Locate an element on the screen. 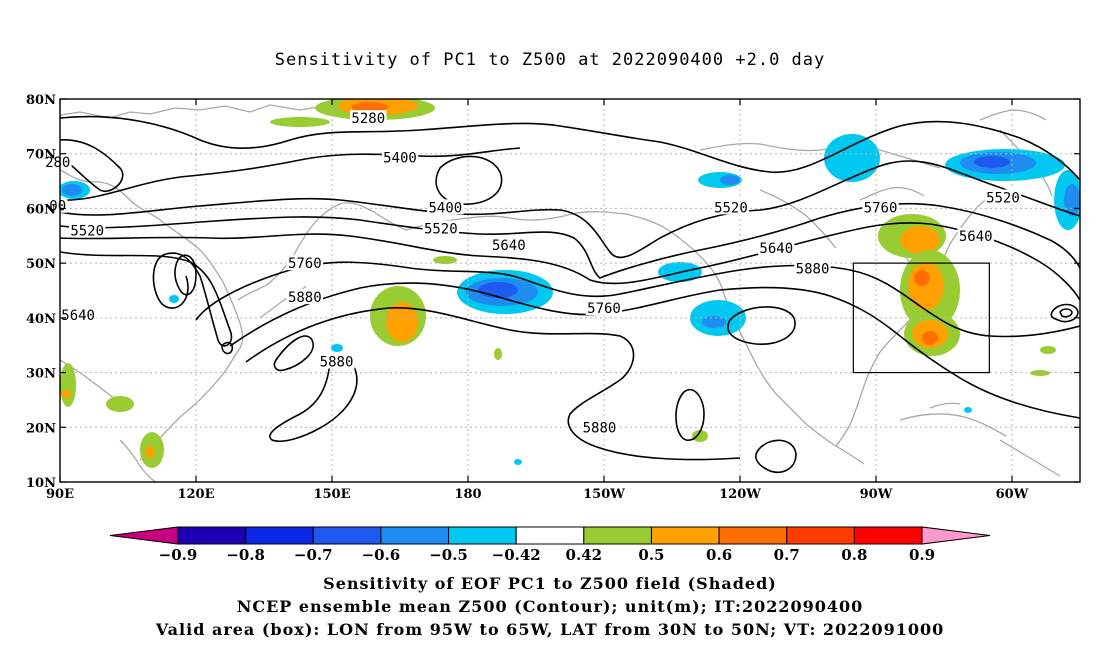 The image size is (1100, 650). lon-tick-label: 90W is located at coordinates (876, 494).